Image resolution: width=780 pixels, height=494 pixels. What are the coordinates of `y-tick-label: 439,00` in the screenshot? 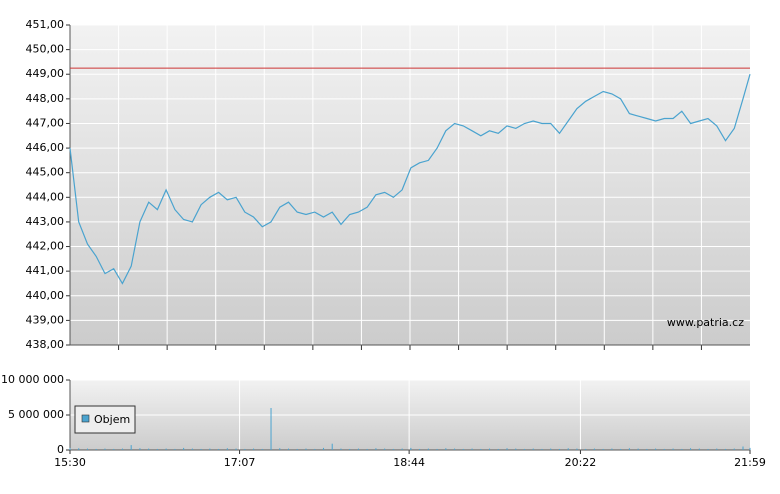 It's located at (45, 319).